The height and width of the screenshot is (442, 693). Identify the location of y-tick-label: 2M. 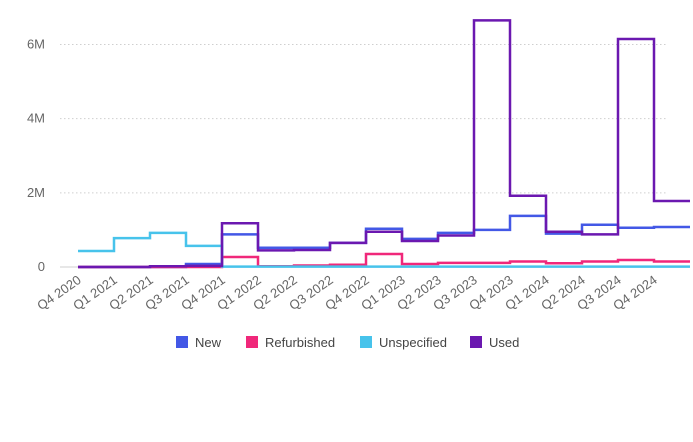
(36, 192).